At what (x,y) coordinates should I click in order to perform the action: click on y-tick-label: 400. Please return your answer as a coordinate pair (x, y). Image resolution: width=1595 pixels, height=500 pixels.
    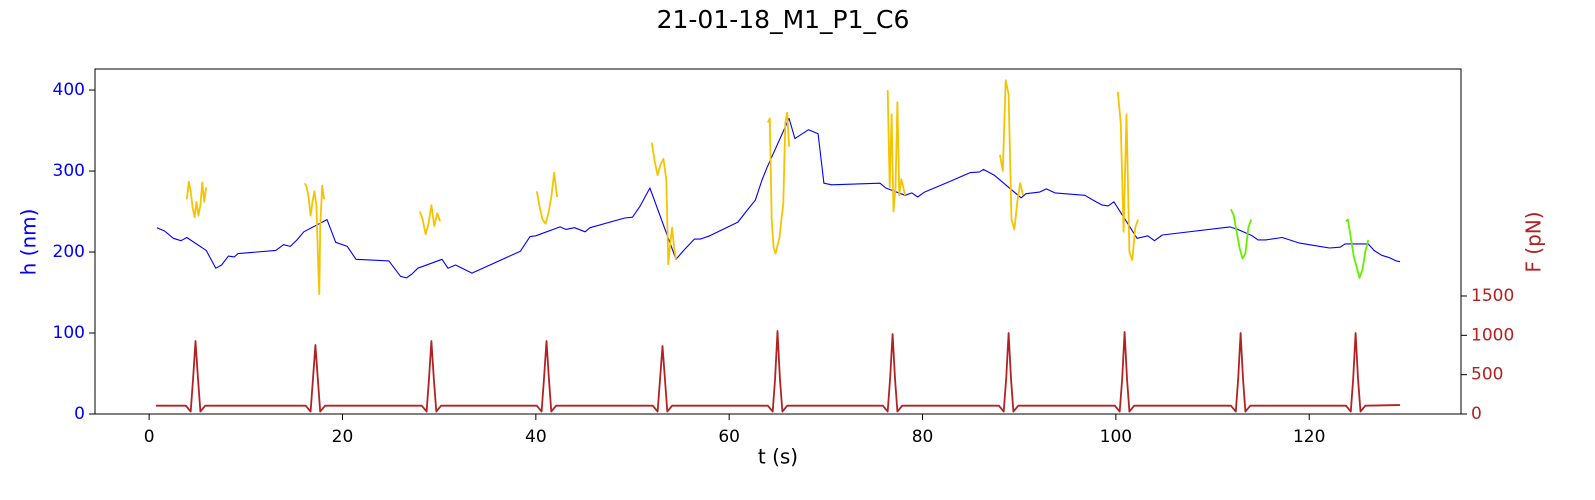
    Looking at the image, I should click on (69, 90).